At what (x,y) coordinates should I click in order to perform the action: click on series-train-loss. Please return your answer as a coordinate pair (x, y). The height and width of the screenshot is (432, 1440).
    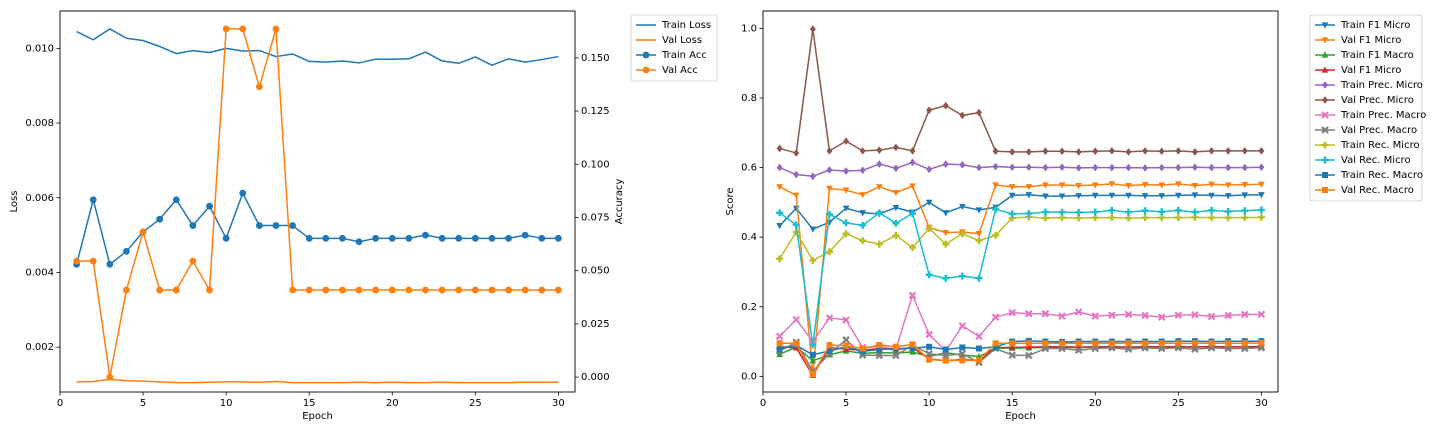
    Looking at the image, I should click on (317, 47).